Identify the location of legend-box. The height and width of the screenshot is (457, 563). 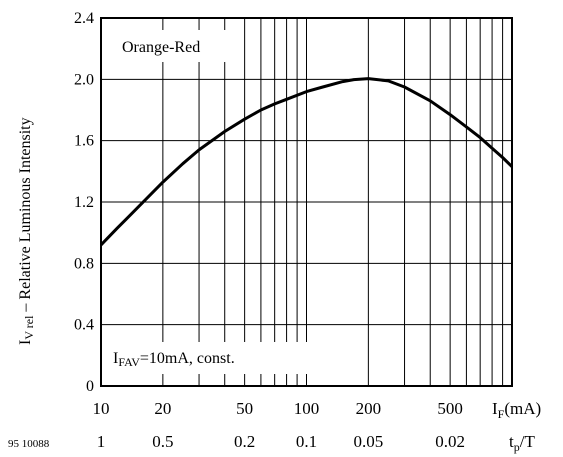
(172, 46).